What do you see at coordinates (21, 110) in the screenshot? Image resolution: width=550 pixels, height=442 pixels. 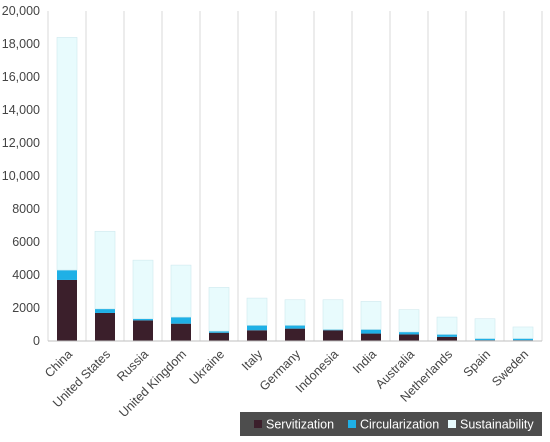 I see `y-tick-label: 14,000` at bounding box center [21, 110].